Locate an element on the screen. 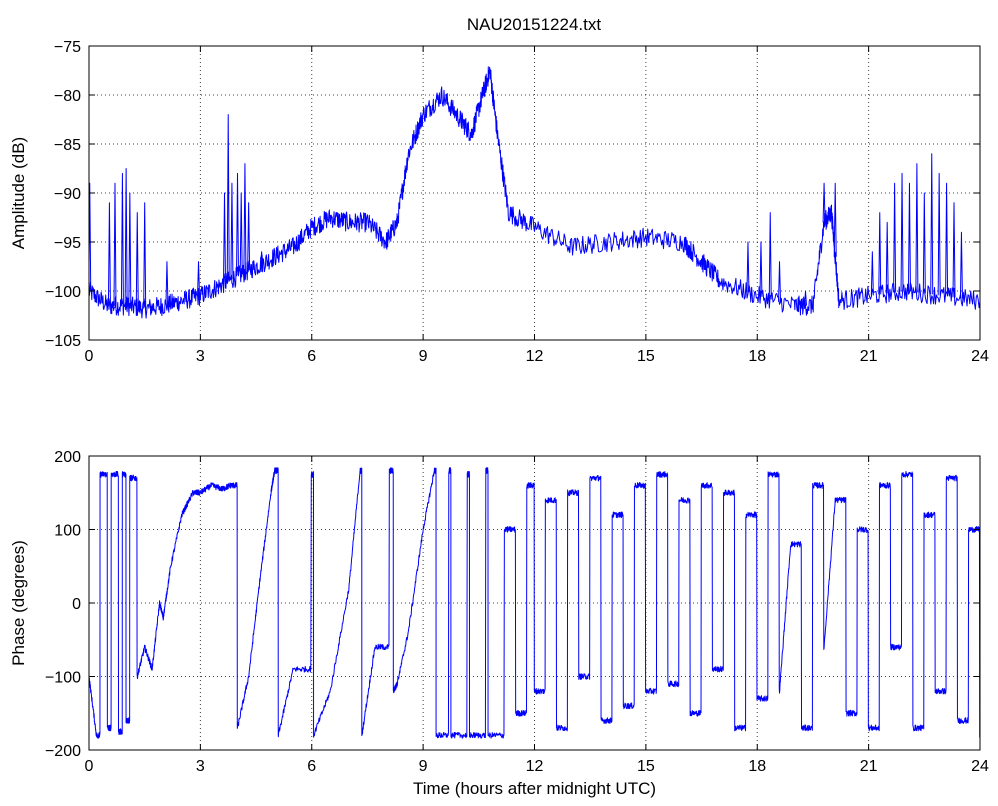 The height and width of the screenshot is (806, 998). phase-y-tick-label: −100 is located at coordinates (63, 678).